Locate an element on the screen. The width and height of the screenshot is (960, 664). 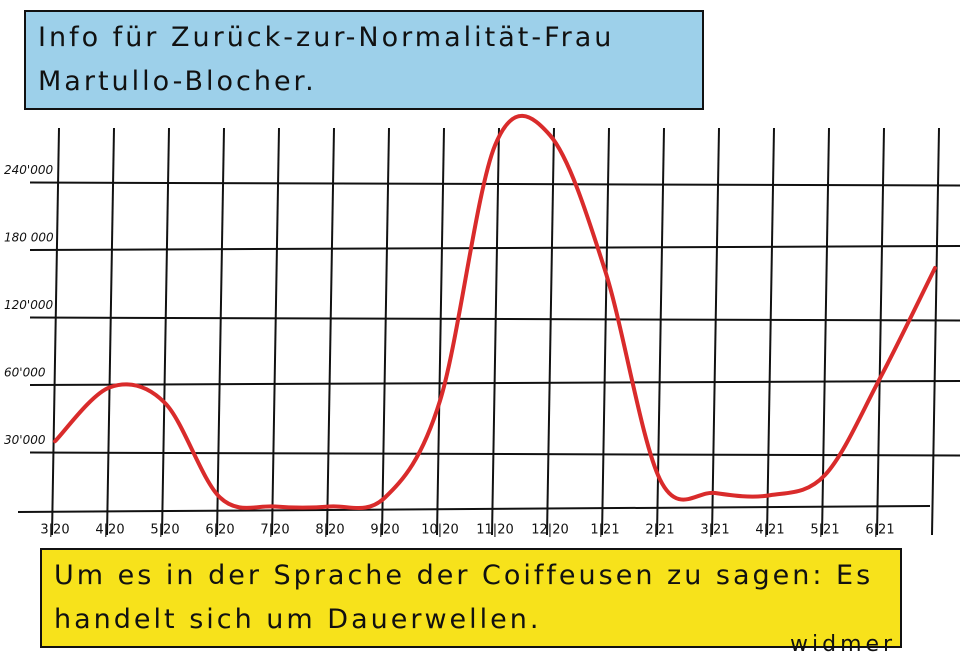
signature: widmer is located at coordinates (843, 644).